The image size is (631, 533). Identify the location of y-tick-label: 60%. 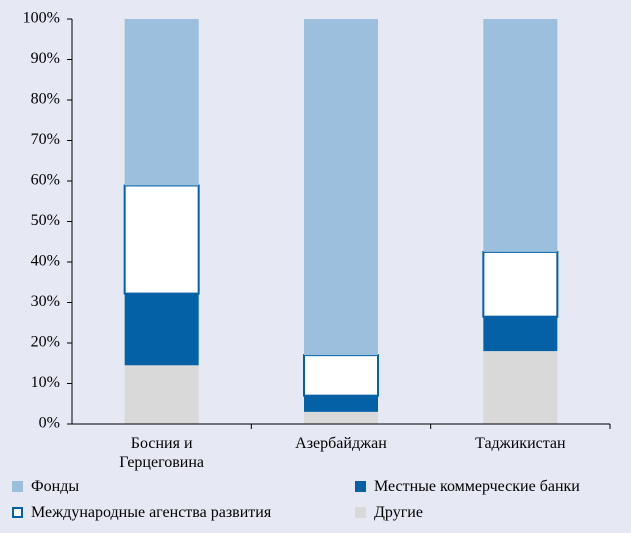
(45, 180).